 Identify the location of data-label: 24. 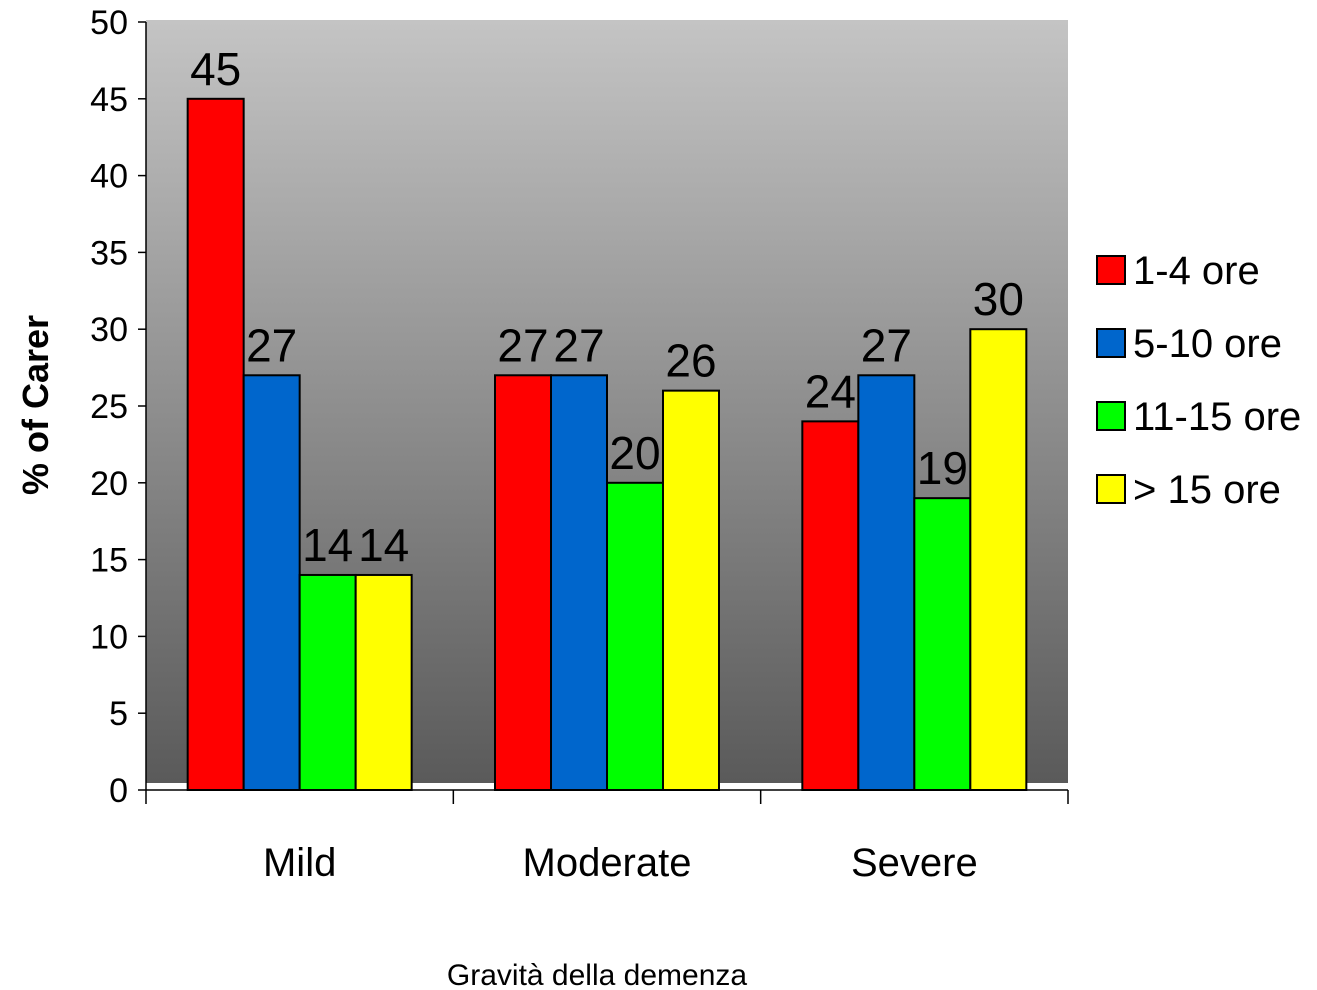
(830, 391).